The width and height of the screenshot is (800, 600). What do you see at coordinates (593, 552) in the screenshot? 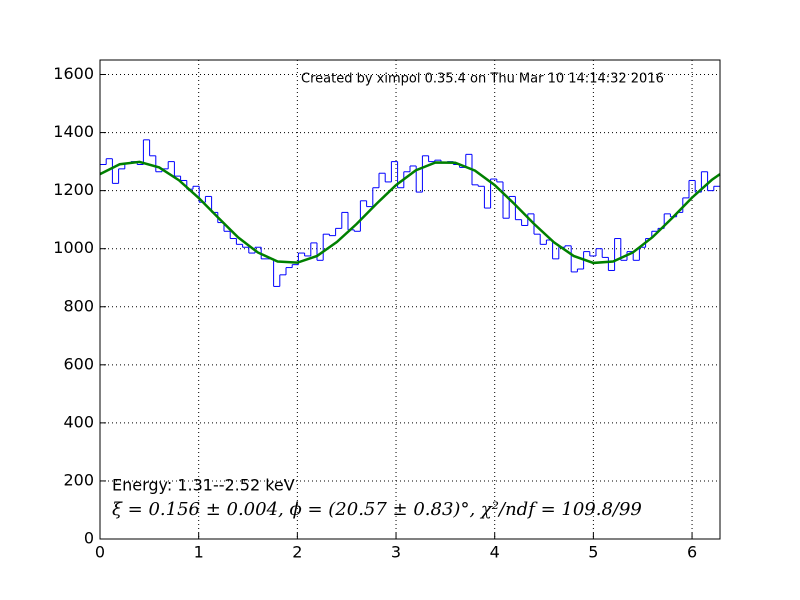
I see `x-tick-label: 5` at bounding box center [593, 552].